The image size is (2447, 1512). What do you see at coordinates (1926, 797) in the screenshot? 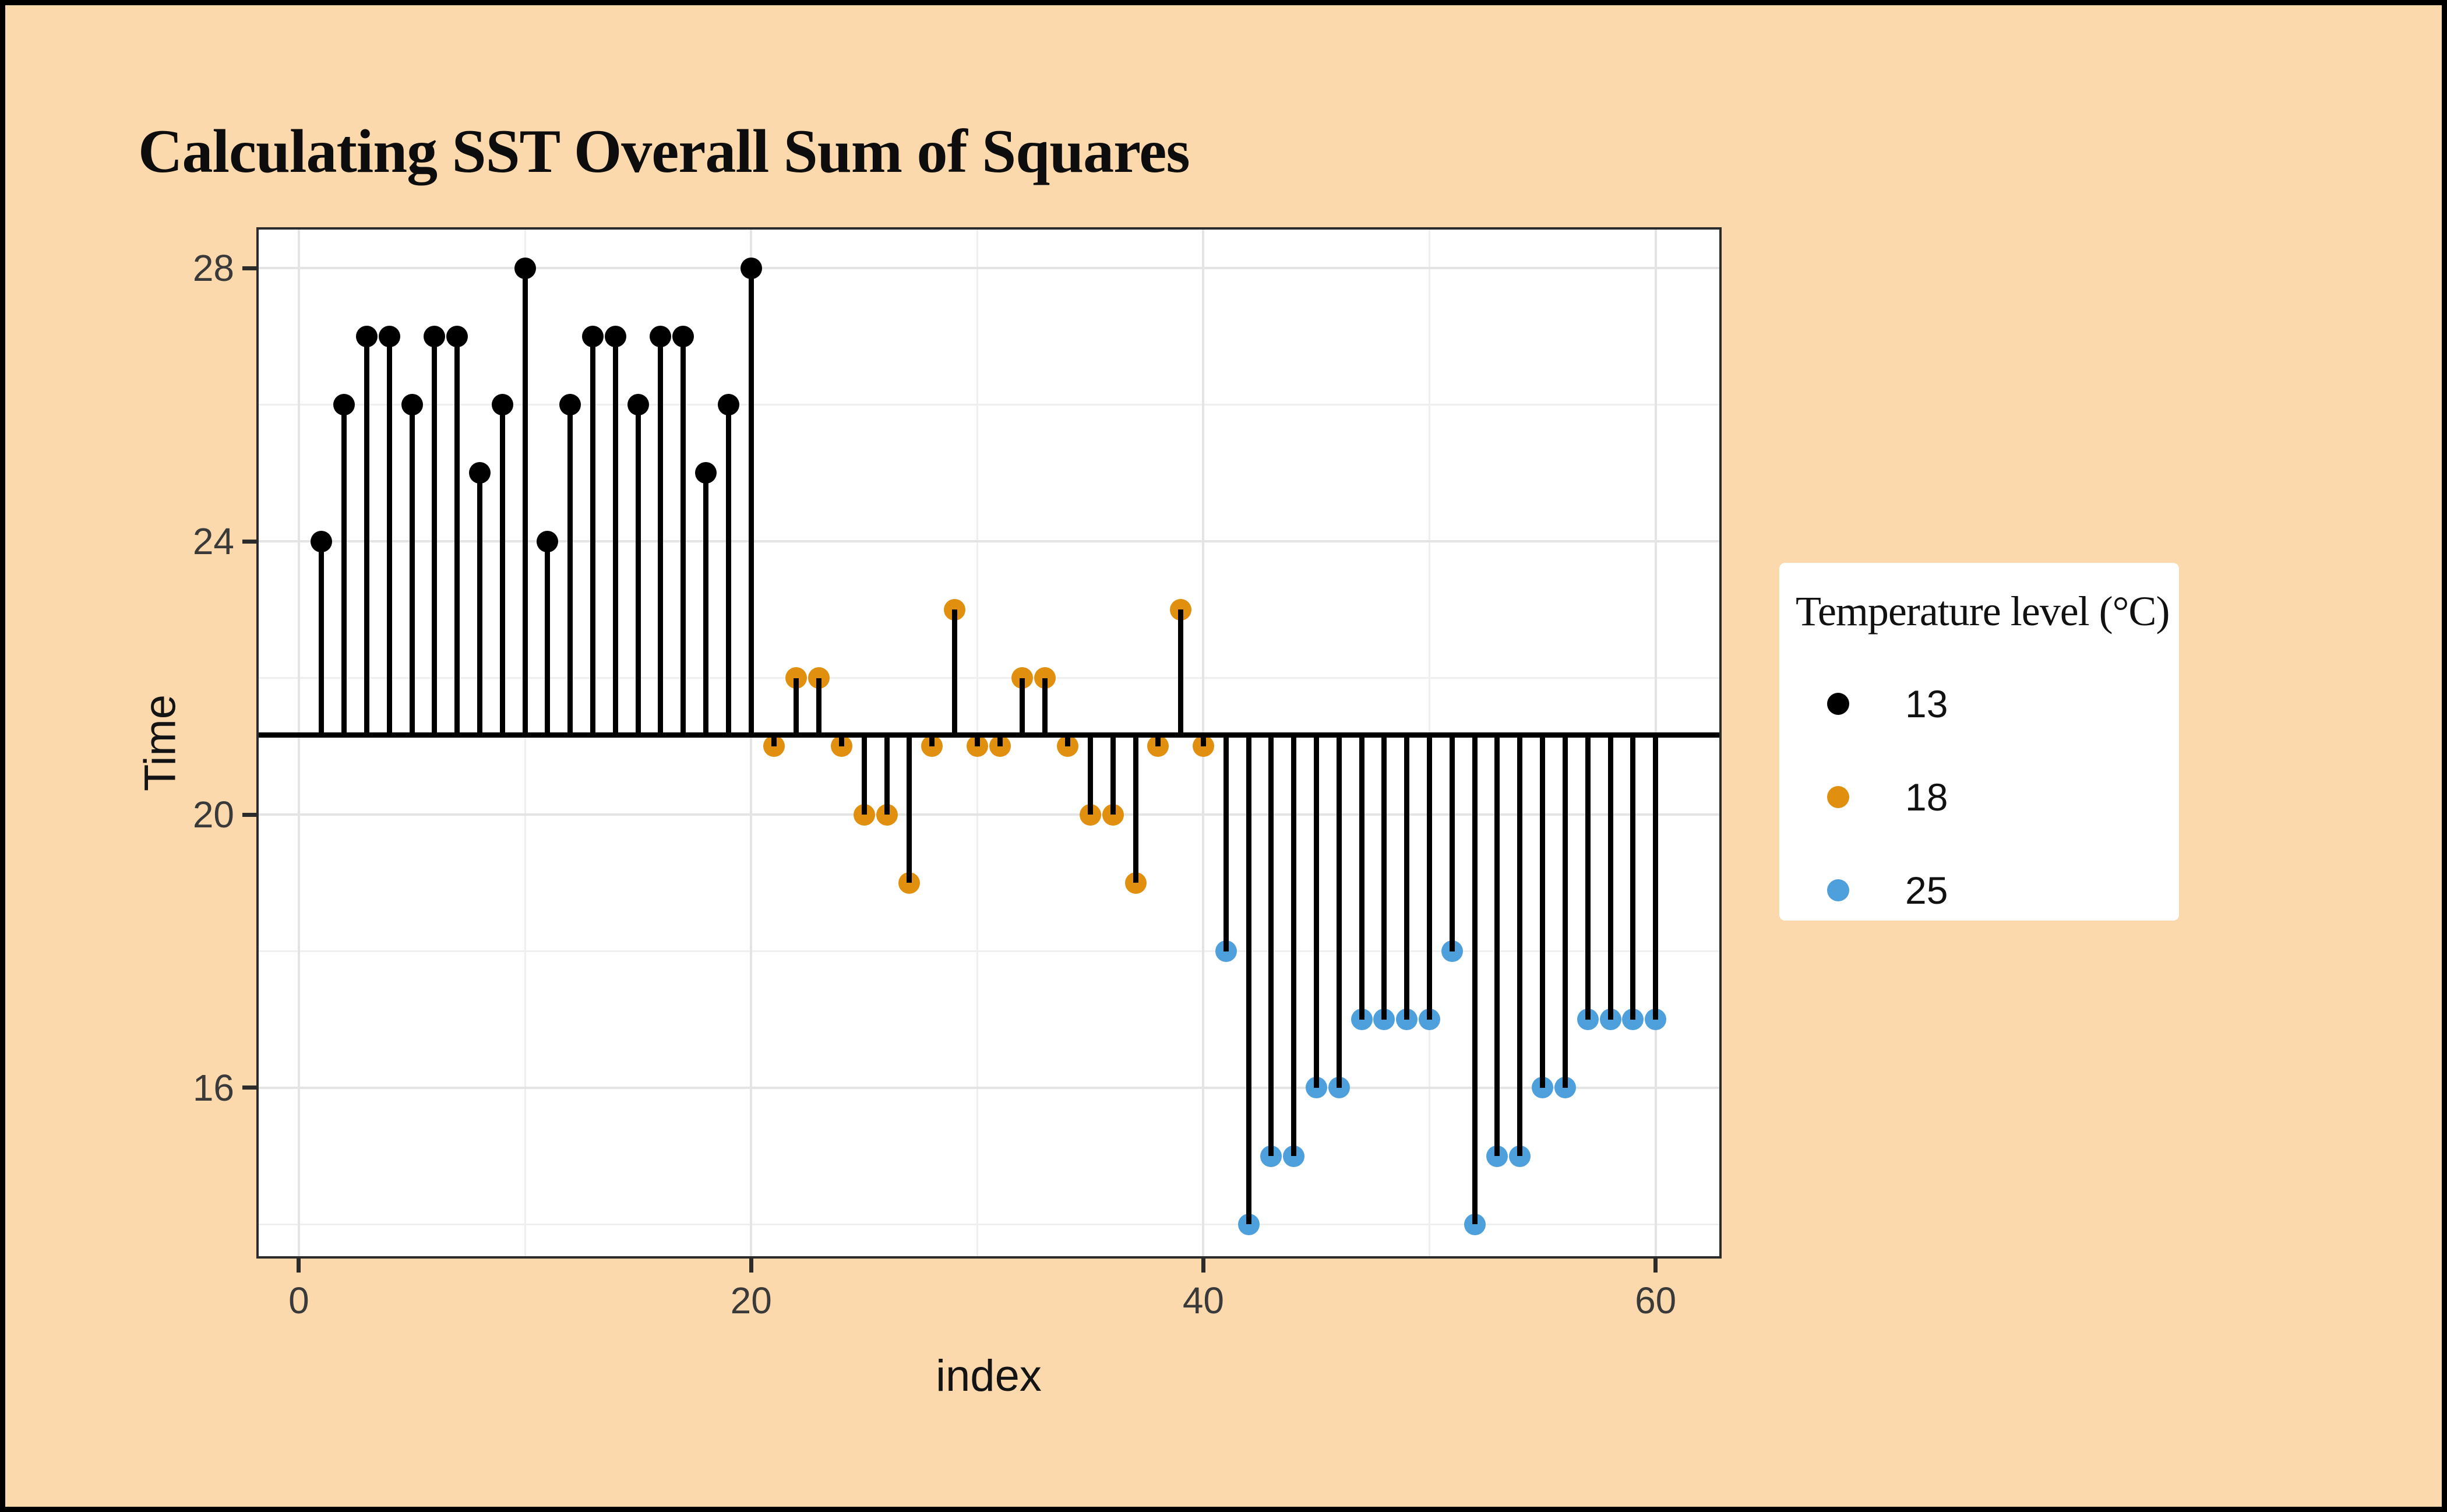
I see `legend-item-label: 18` at bounding box center [1926, 797].